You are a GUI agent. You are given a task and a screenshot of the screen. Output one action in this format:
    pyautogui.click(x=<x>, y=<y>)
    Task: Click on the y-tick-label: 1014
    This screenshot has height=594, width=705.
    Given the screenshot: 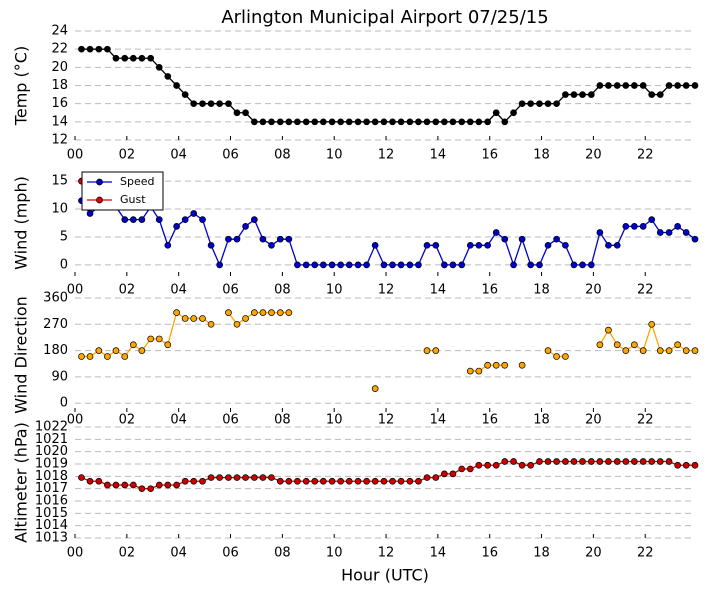 What is the action you would take?
    pyautogui.click(x=51, y=525)
    